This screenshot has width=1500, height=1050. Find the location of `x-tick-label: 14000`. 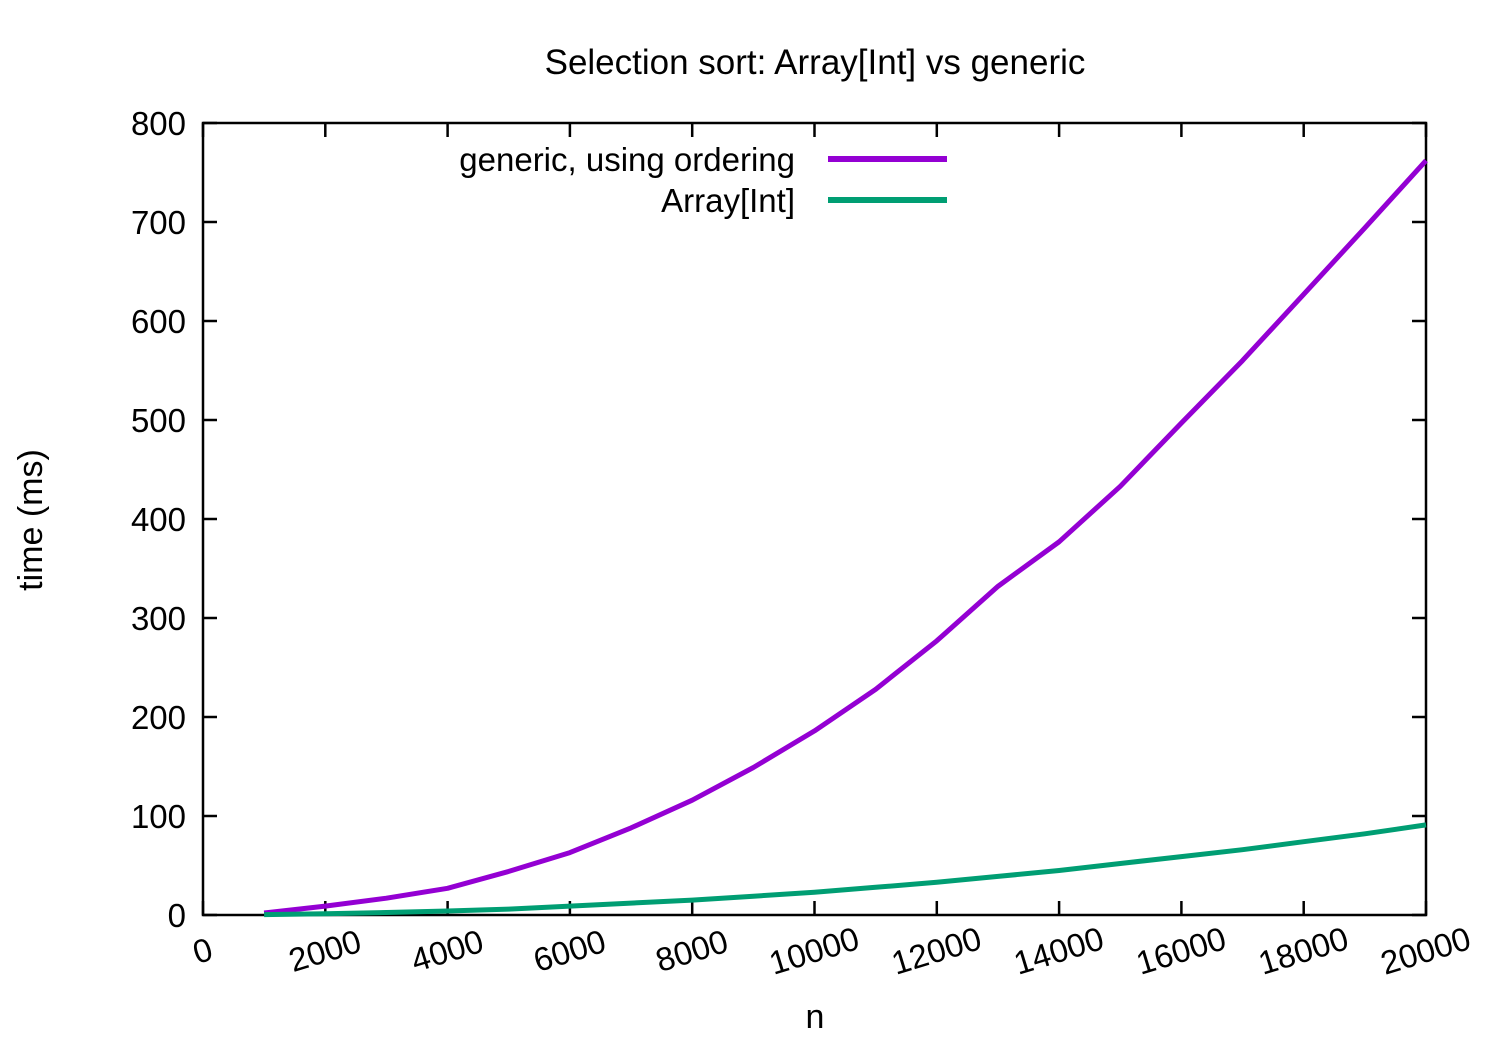

x-tick-label: 14000 is located at coordinates (1058, 950).